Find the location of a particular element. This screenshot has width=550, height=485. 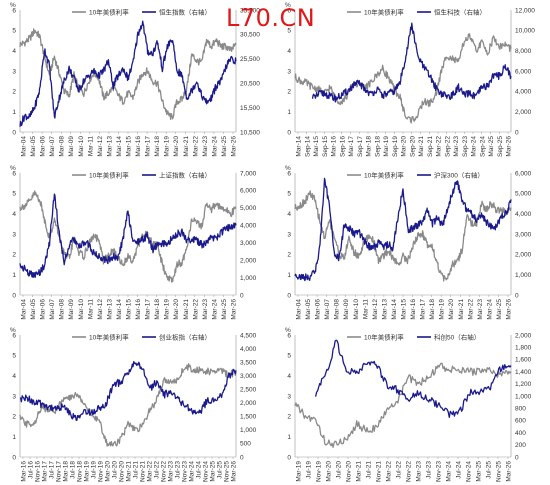

series-line-us10y-rate is located at coordinates (403, 236).